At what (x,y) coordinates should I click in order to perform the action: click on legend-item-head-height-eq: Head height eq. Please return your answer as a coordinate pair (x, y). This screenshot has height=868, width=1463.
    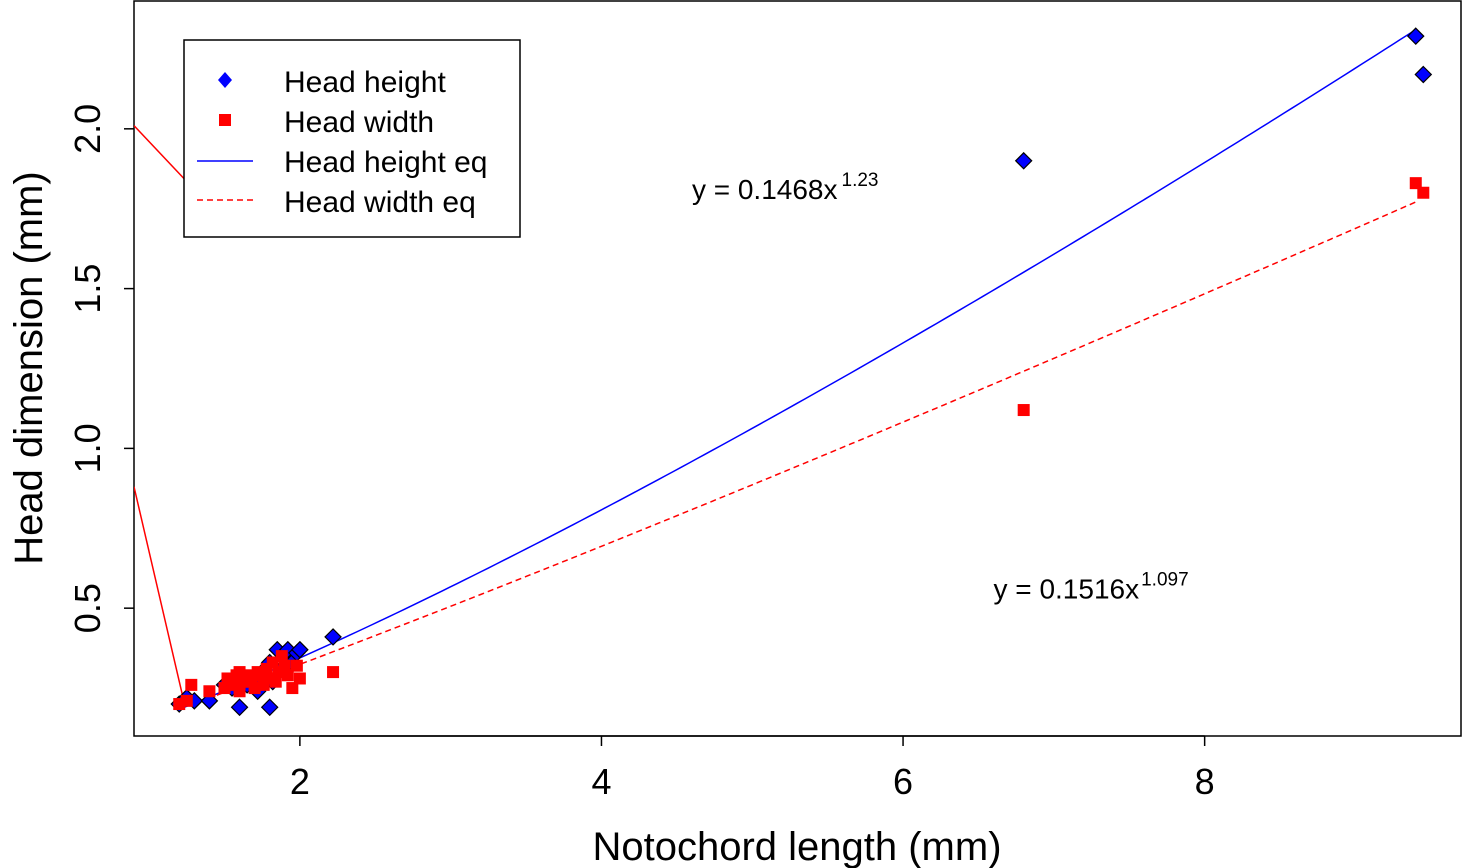
    Looking at the image, I should click on (342, 162).